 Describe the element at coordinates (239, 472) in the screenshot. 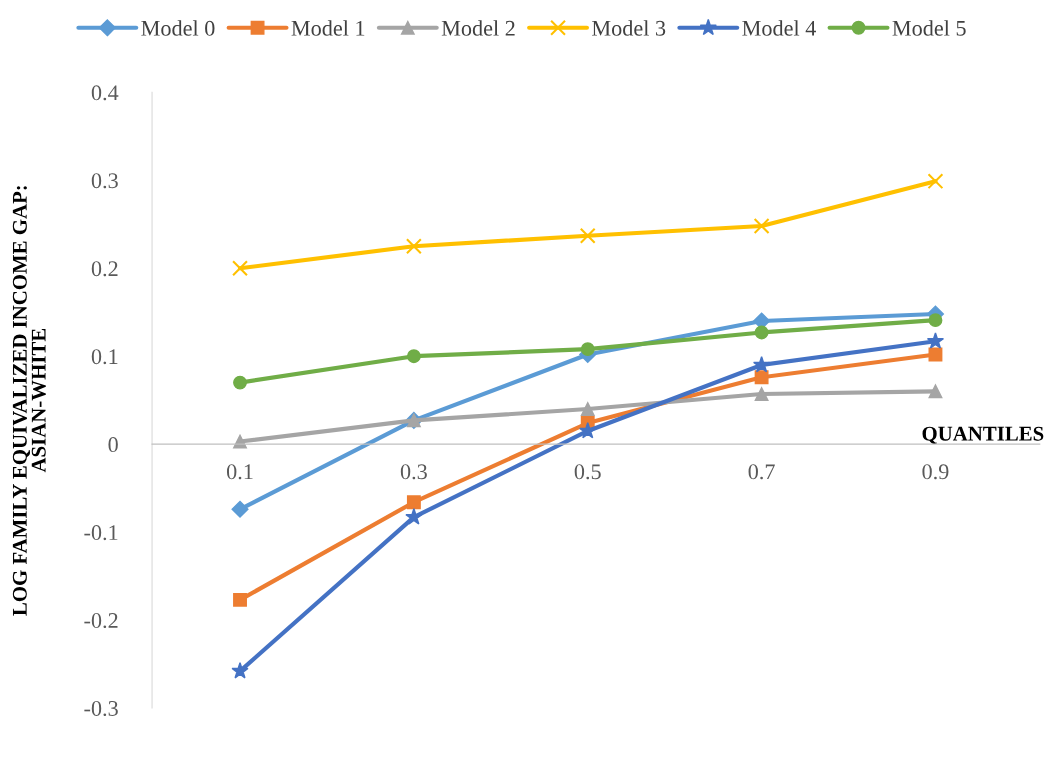

I see `x-tick-label: 0.1` at that location.